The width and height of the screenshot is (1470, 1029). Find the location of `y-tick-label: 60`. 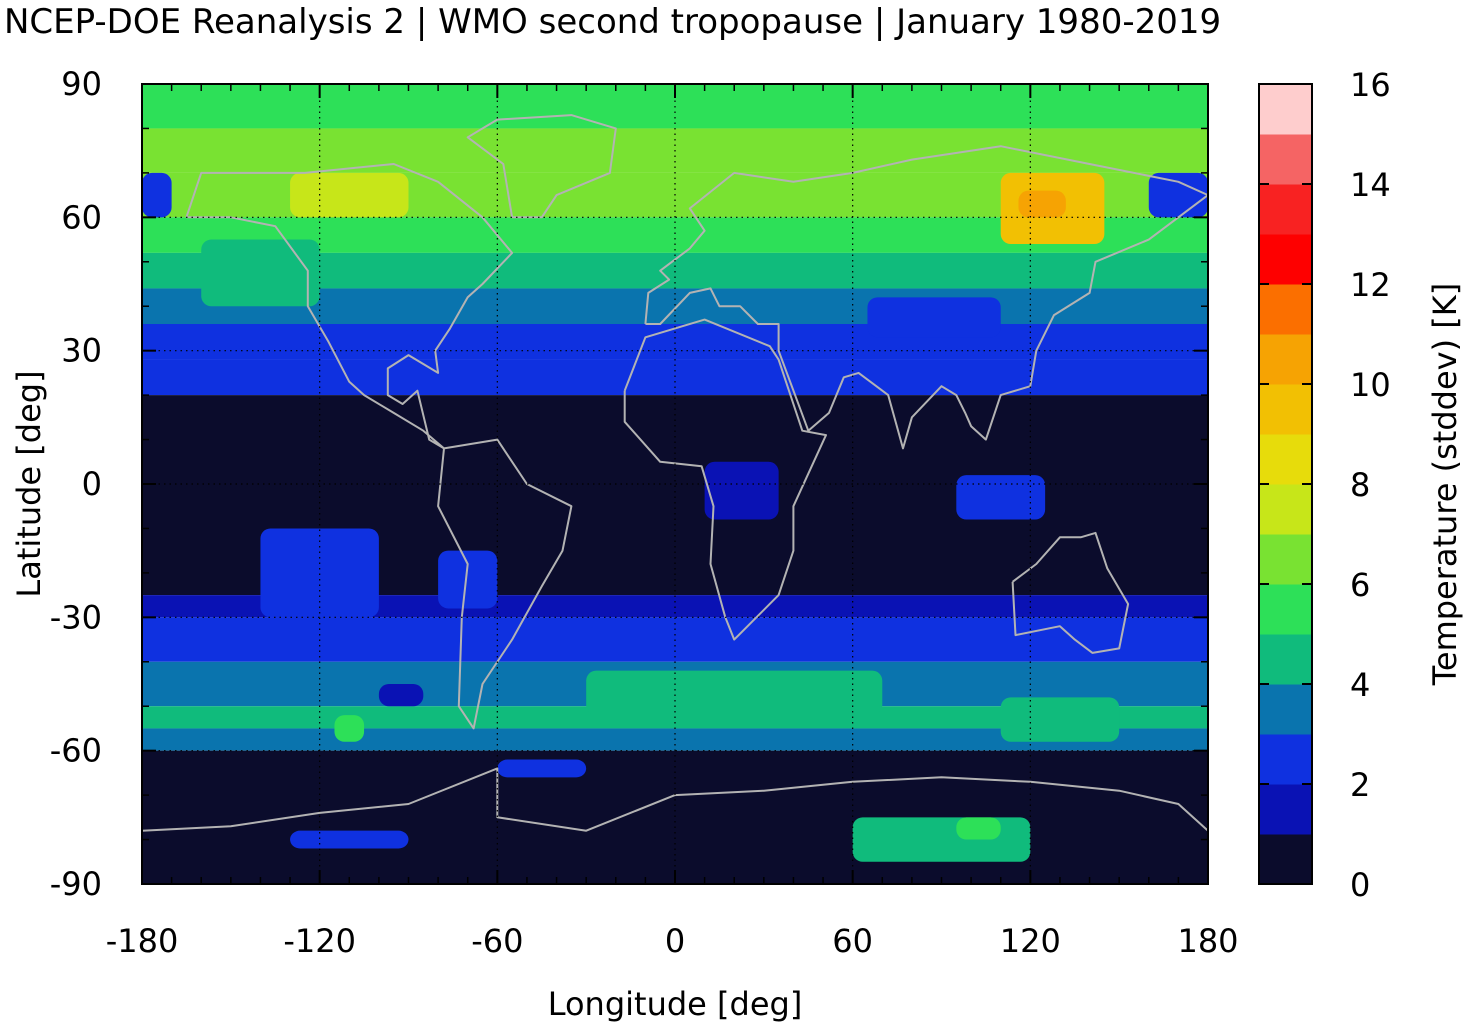

y-tick-label: 60 is located at coordinates (81, 217).